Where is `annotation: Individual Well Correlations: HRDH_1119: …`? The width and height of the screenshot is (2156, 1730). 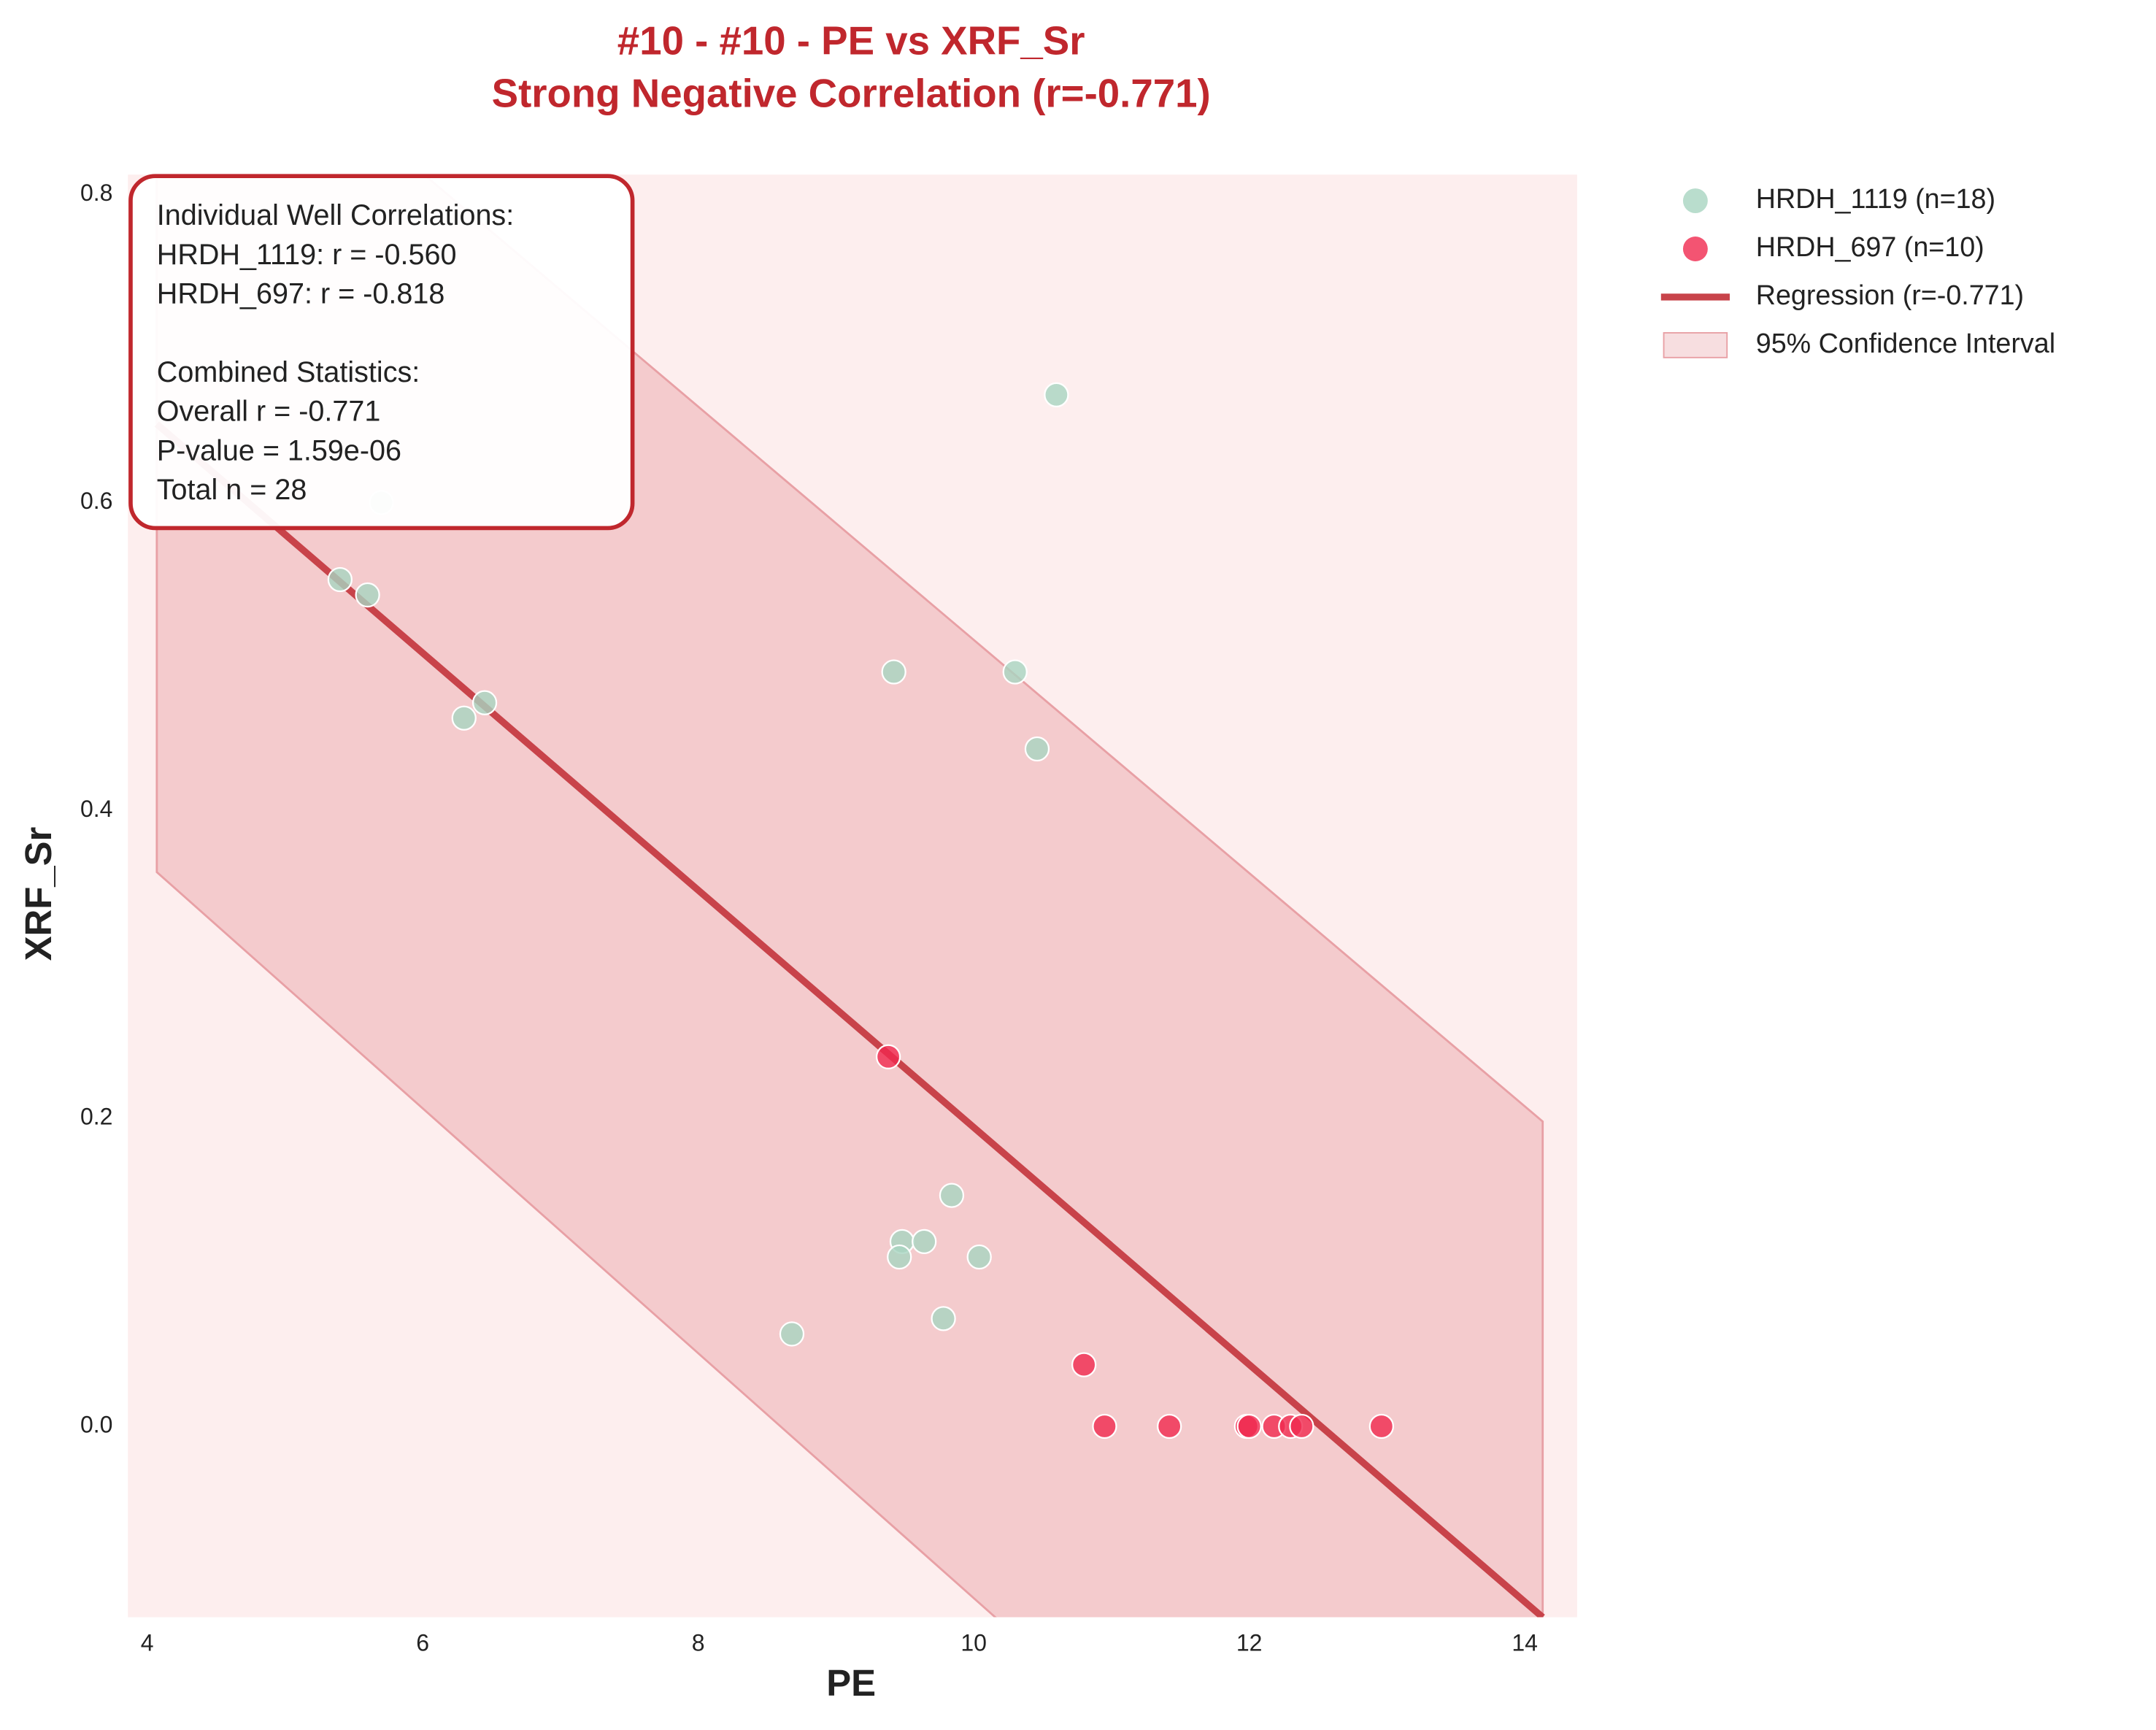
annotation: Individual Well Correlations: HRDH_1119: … is located at coordinates (381, 352).